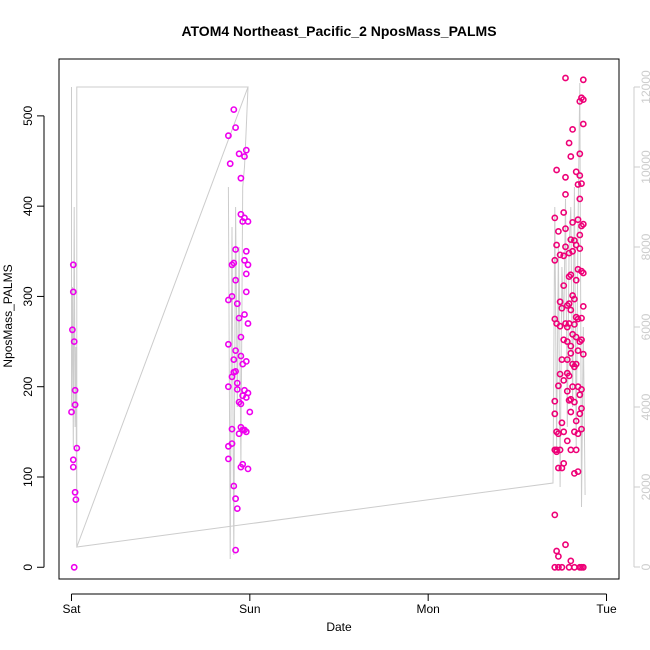 This screenshot has width=650, height=650. I want to click on y-tick-label: 400, so click(28, 206).